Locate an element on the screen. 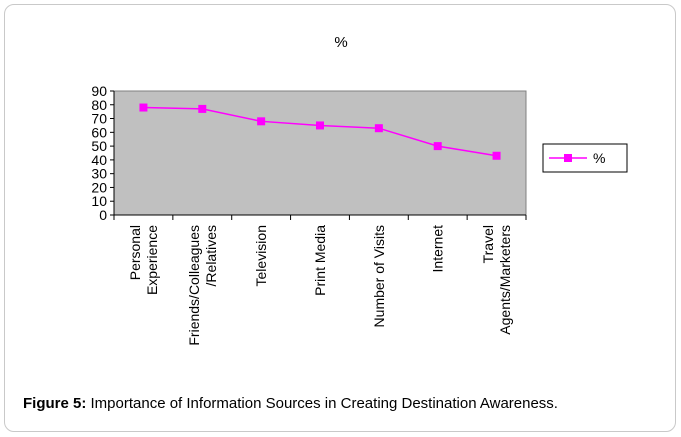 The width and height of the screenshot is (681, 437). x-tick-label-line: Travel is located at coordinates (488, 244).